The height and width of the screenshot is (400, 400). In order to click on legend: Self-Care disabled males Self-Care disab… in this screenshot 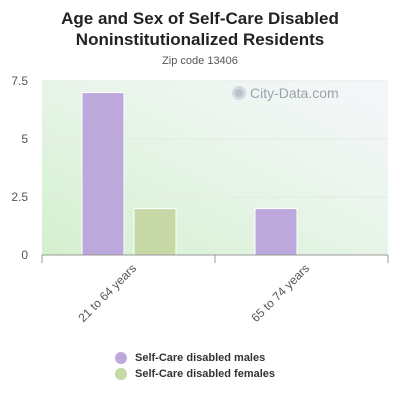, I will do `click(195, 366)`.